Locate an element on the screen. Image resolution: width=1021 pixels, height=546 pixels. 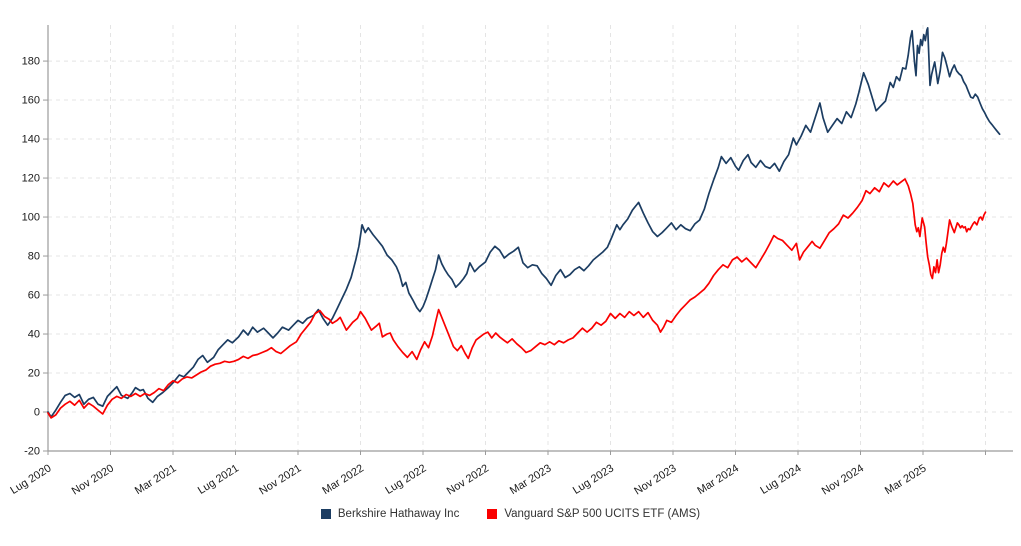
x-tick-label: Nov 2024 is located at coordinates (843, 479).